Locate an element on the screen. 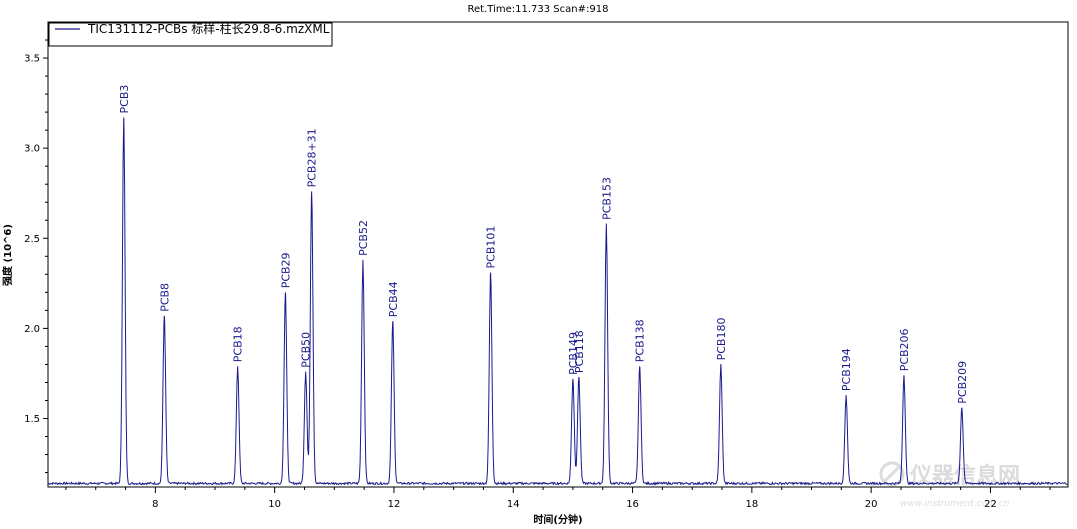  legend: TIC131112-PCBs 标样-柱长29.8-6.mzXML is located at coordinates (190, 34).